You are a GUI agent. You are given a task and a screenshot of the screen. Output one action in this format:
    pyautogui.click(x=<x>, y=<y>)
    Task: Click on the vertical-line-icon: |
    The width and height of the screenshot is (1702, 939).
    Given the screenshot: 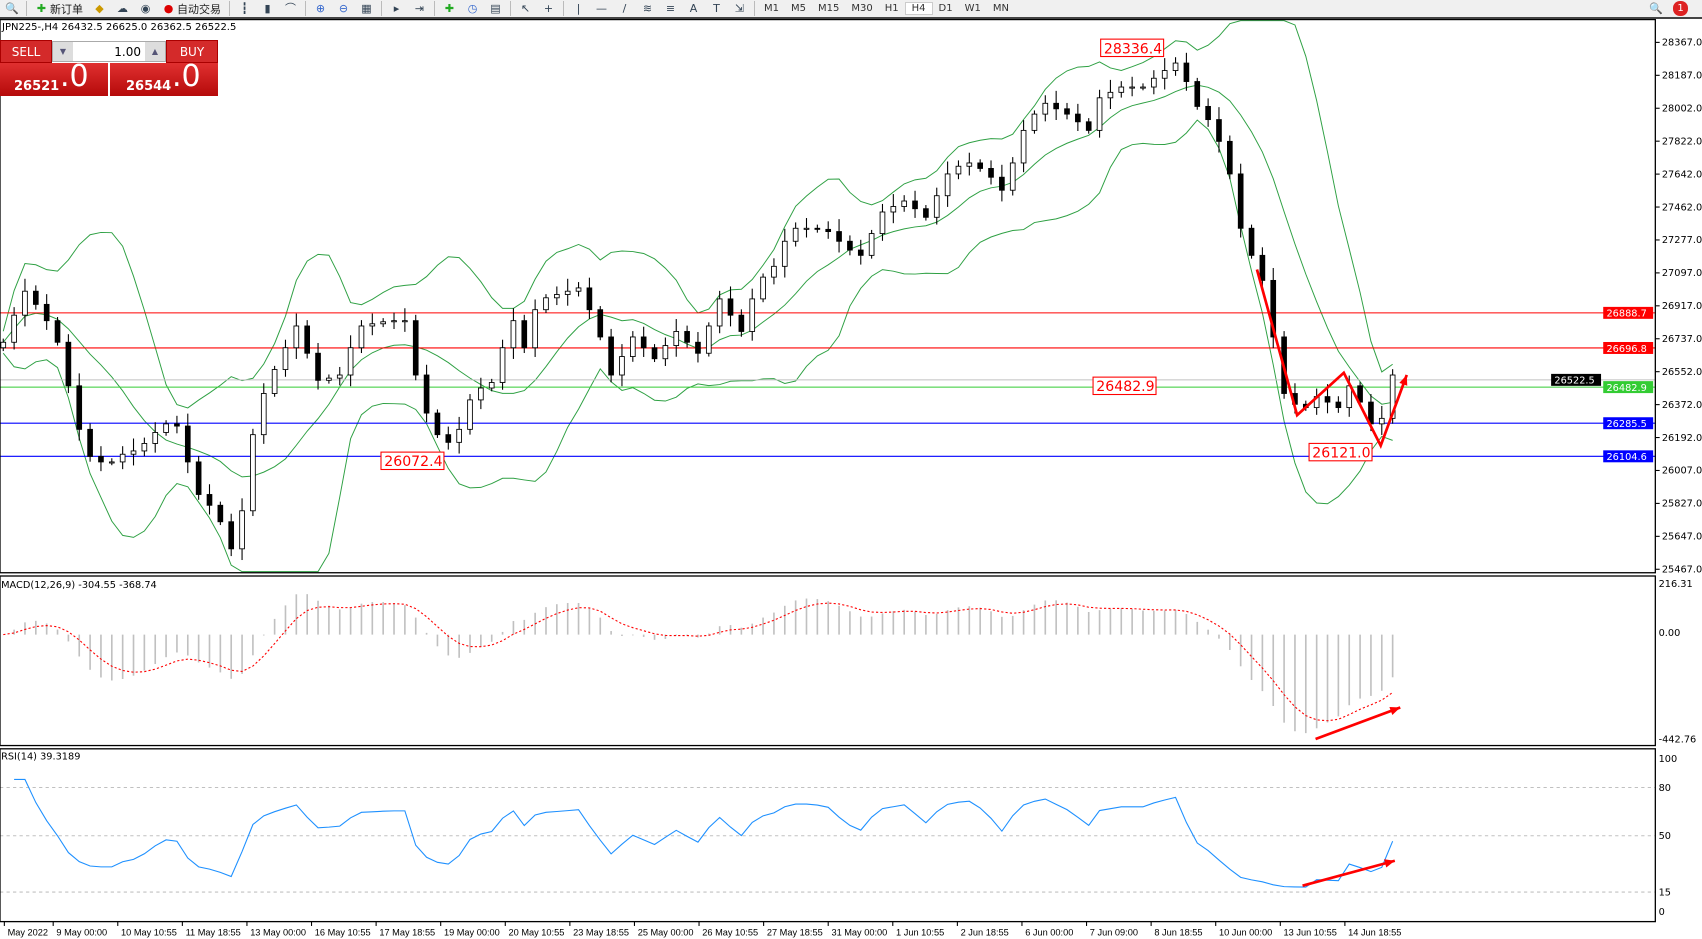 What is the action you would take?
    pyautogui.click(x=578, y=8)
    